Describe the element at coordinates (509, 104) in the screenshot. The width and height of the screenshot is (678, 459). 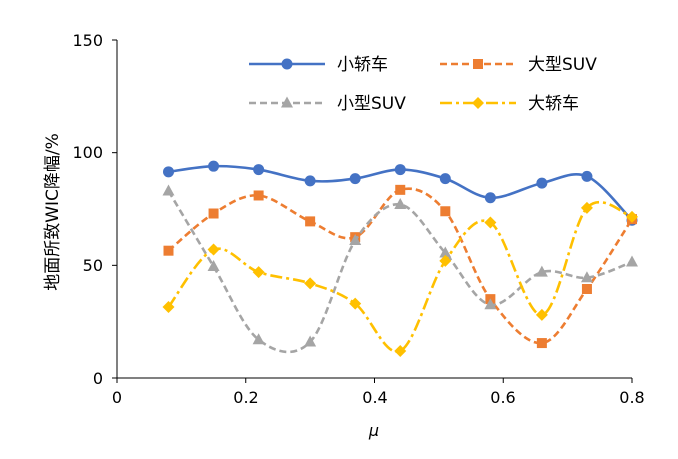
I see `legend-entry-large-car: 大轿车` at that location.